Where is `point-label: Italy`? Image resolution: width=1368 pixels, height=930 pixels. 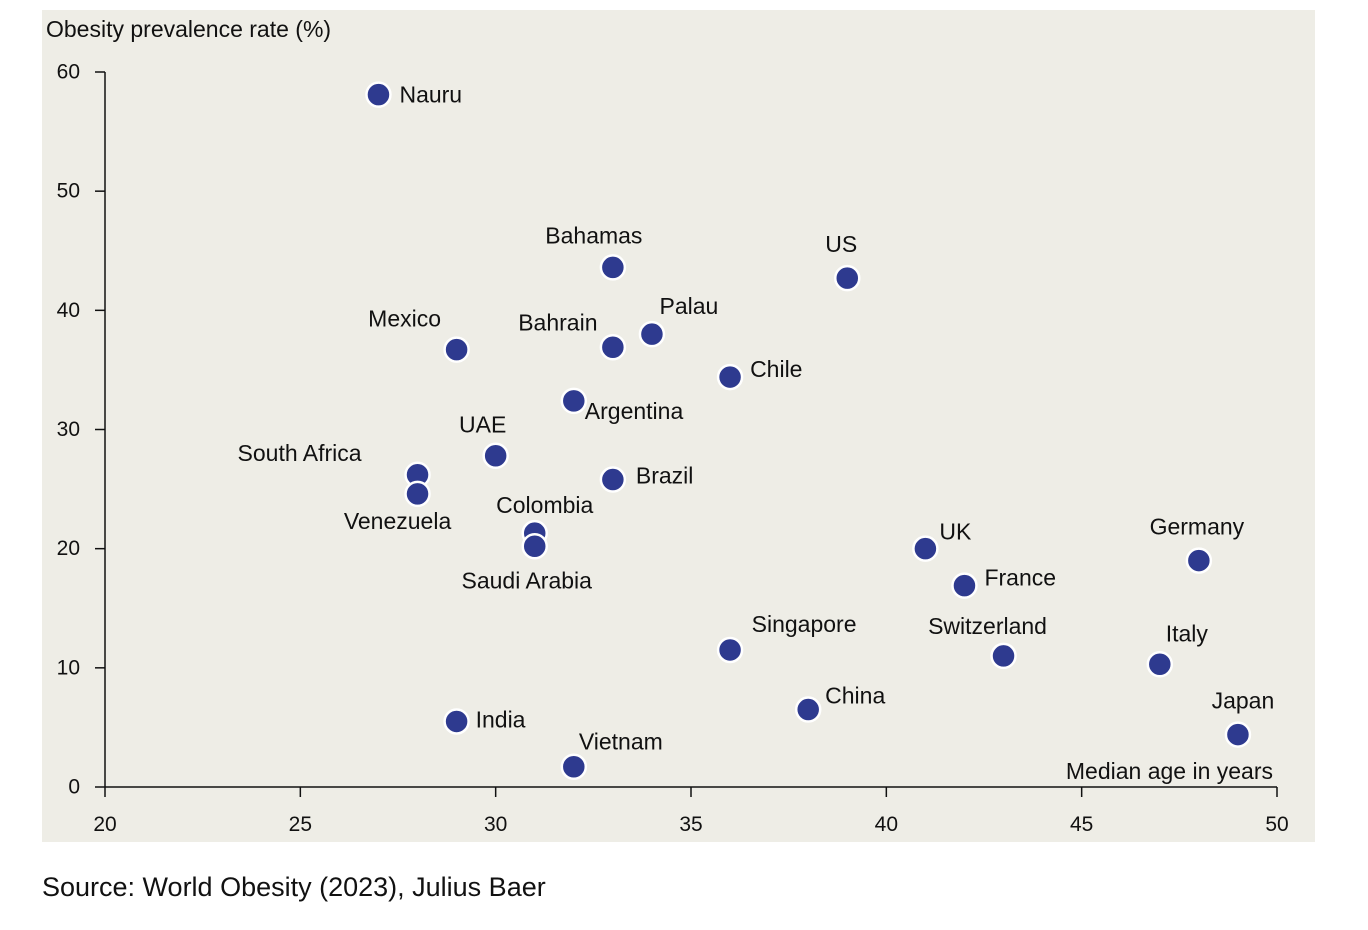
point-label: Italy is located at coordinates (1187, 633).